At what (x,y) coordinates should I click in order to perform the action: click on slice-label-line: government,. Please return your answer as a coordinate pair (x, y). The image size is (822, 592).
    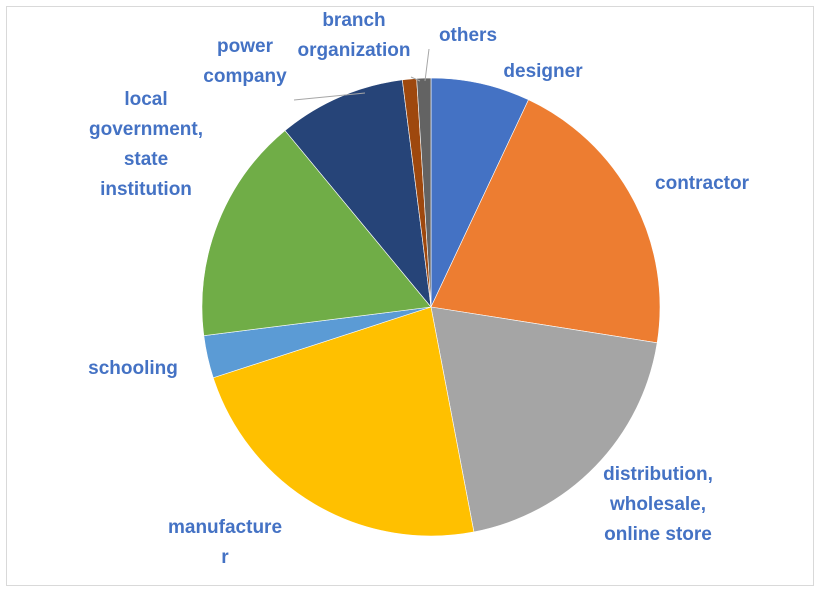
    Looking at the image, I should click on (146, 129).